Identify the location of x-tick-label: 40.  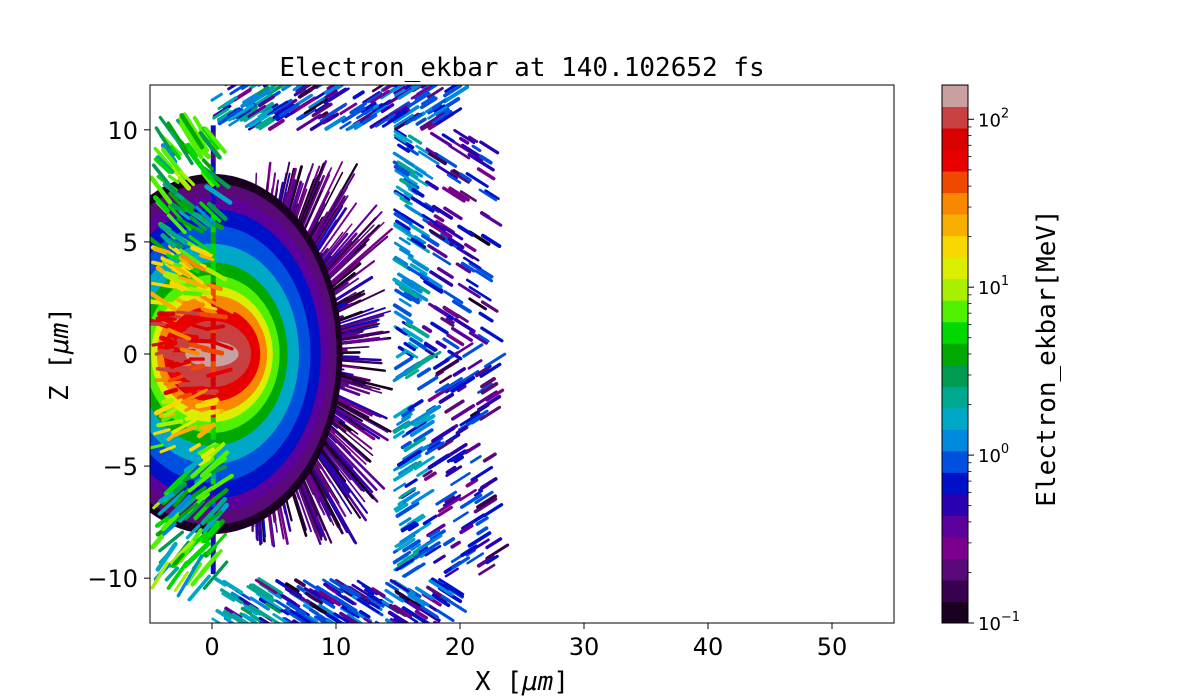
(708, 647).